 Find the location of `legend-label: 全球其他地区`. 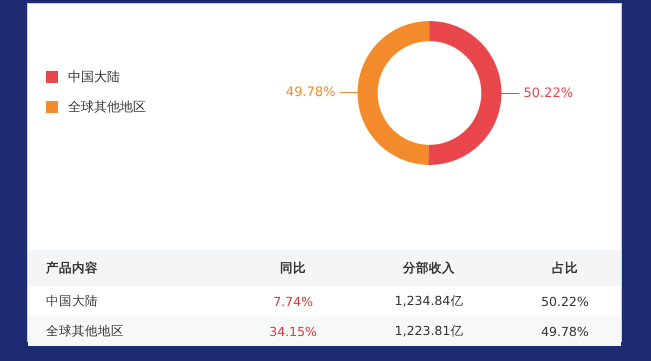

legend-label: 全球其他地区 is located at coordinates (107, 107).